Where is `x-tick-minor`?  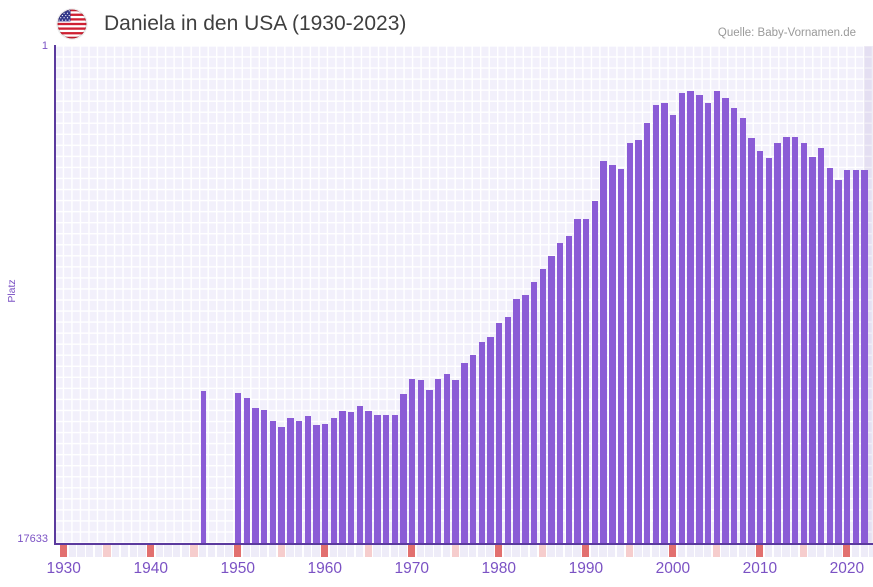
x-tick-minor is located at coordinates (281, 551).